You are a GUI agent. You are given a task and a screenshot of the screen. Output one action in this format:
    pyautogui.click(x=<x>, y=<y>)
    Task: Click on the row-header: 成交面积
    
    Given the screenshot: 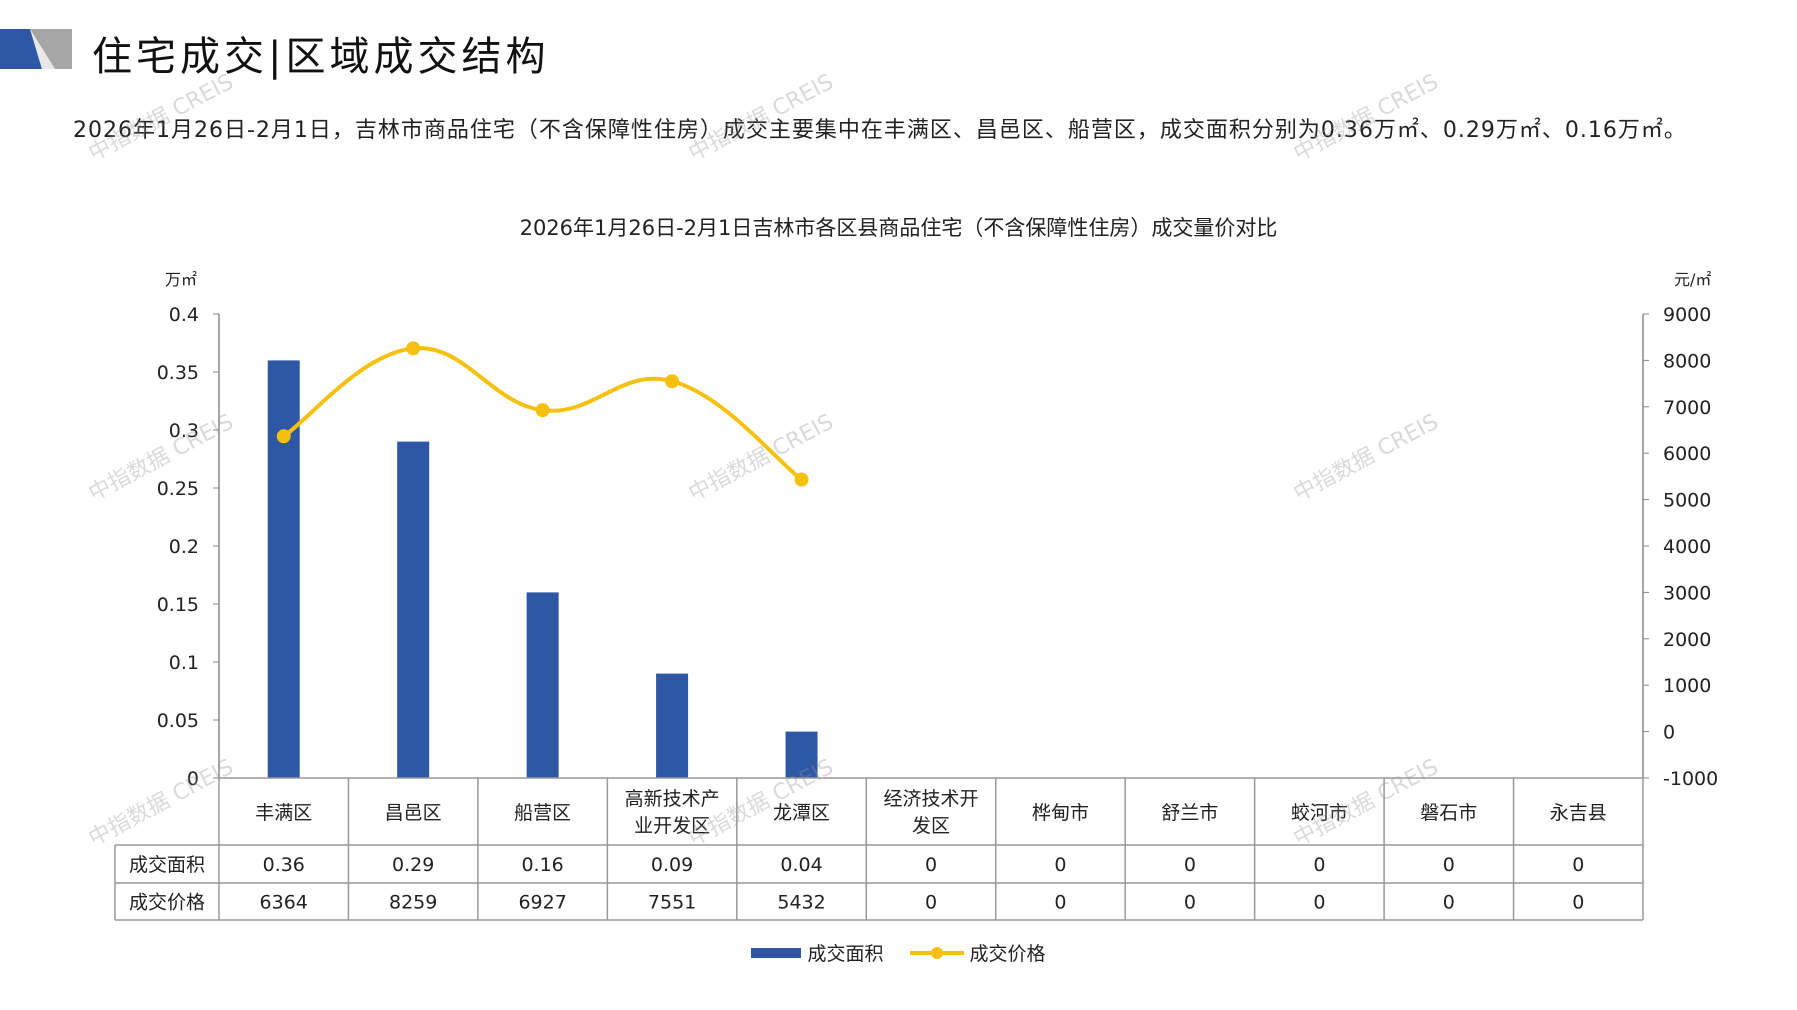 What is the action you would take?
    pyautogui.click(x=167, y=865)
    